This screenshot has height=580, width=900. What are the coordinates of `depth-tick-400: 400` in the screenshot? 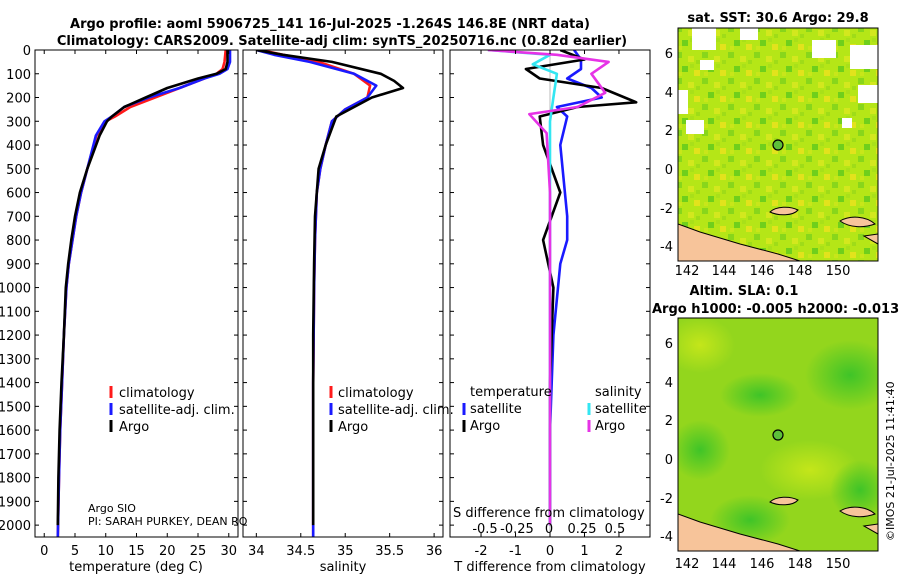 It's located at (18, 146).